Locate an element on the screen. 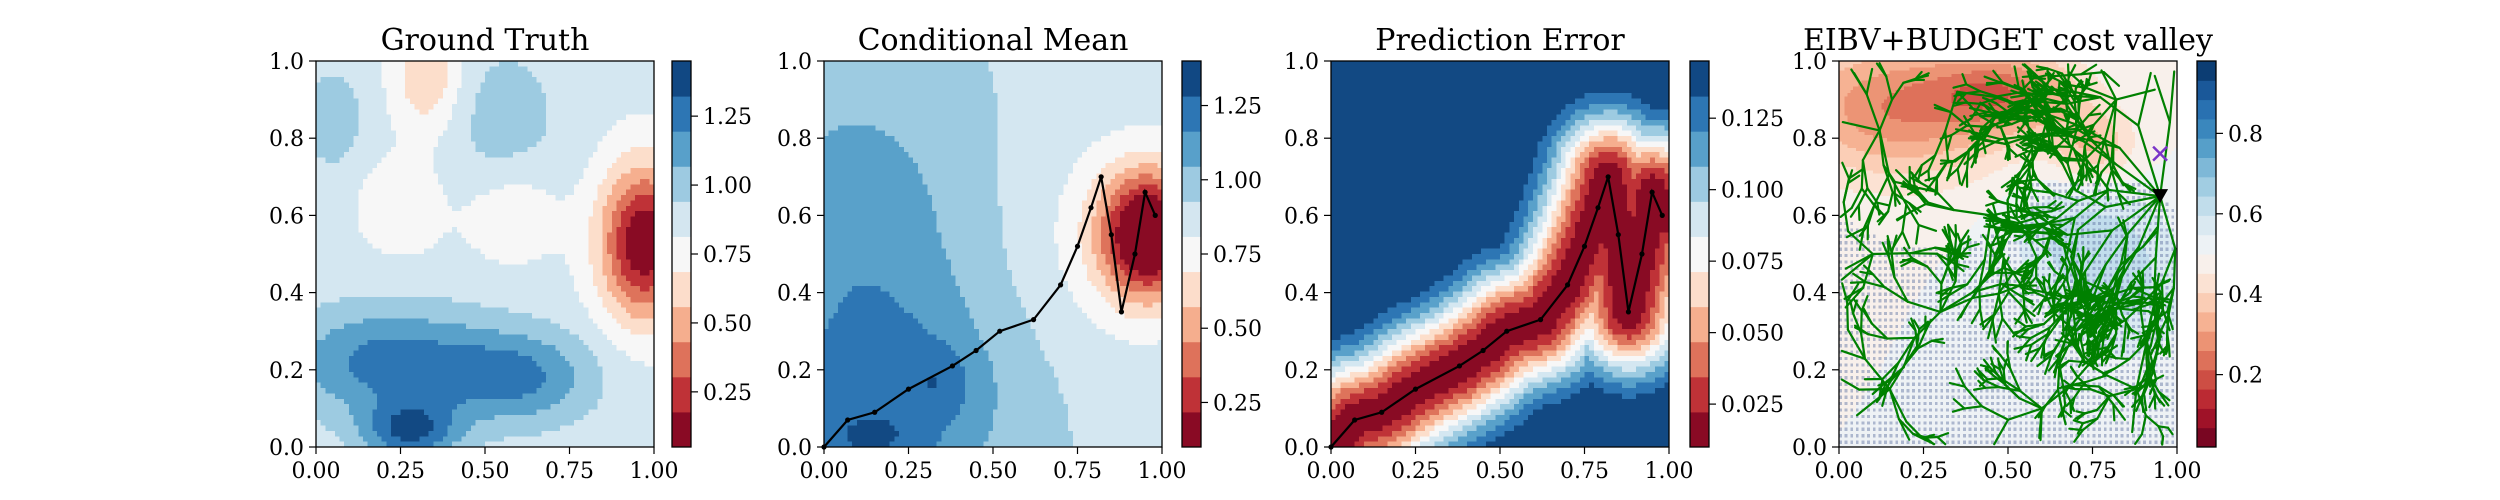  colorbar: 0.2 0.4 0.6 0.8 is located at coordinates (2229, 254).